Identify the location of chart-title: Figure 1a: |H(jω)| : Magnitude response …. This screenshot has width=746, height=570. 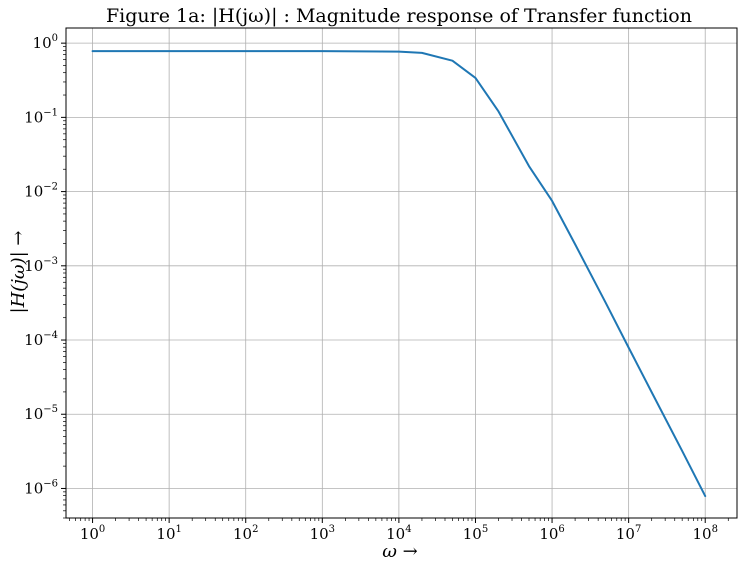
(399, 16).